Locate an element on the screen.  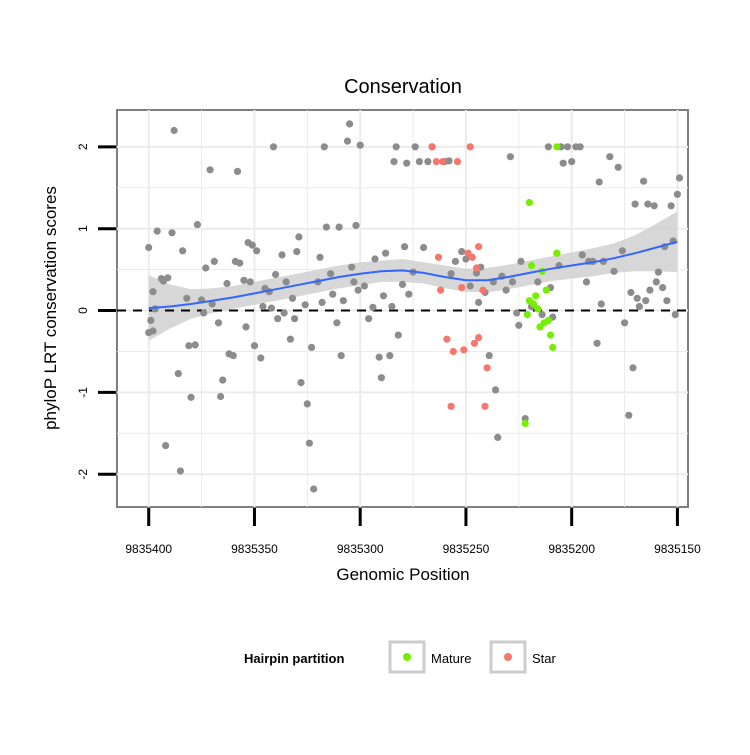
y-axis-title: phyloP LRT conservation scores is located at coordinates (50, 308).